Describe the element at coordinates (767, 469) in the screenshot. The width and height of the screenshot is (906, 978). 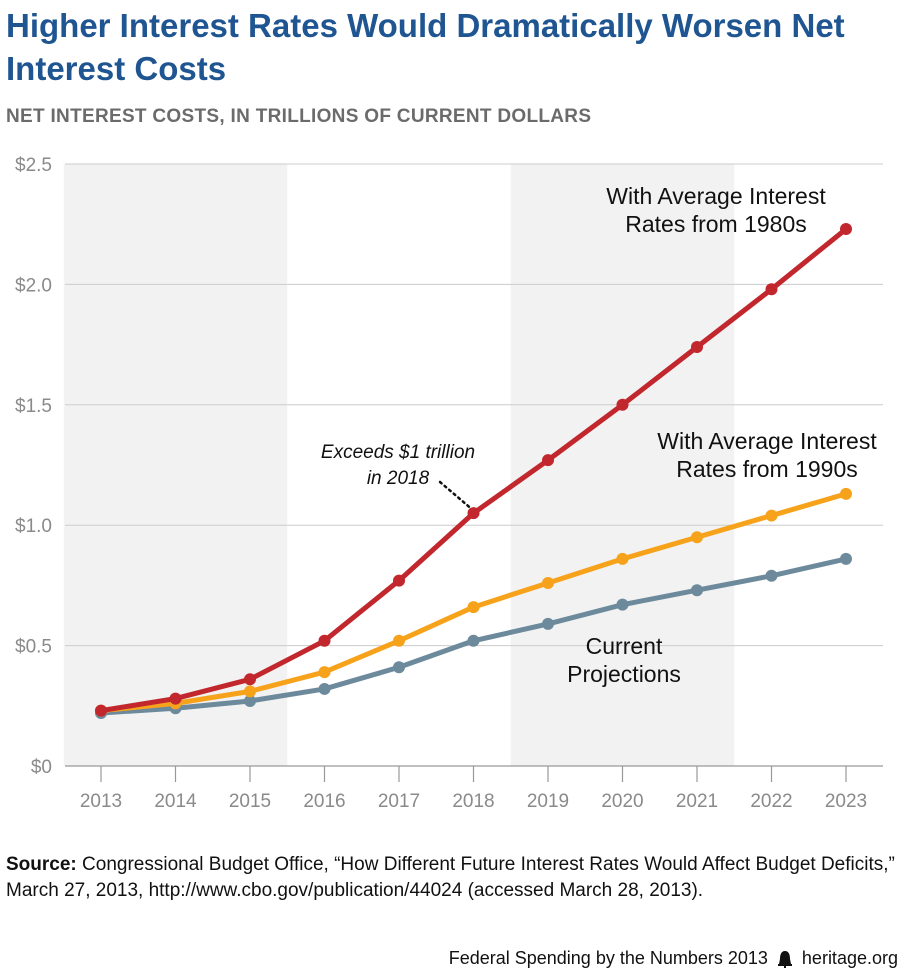
I see `series-label-line: Rates from 1990s` at that location.